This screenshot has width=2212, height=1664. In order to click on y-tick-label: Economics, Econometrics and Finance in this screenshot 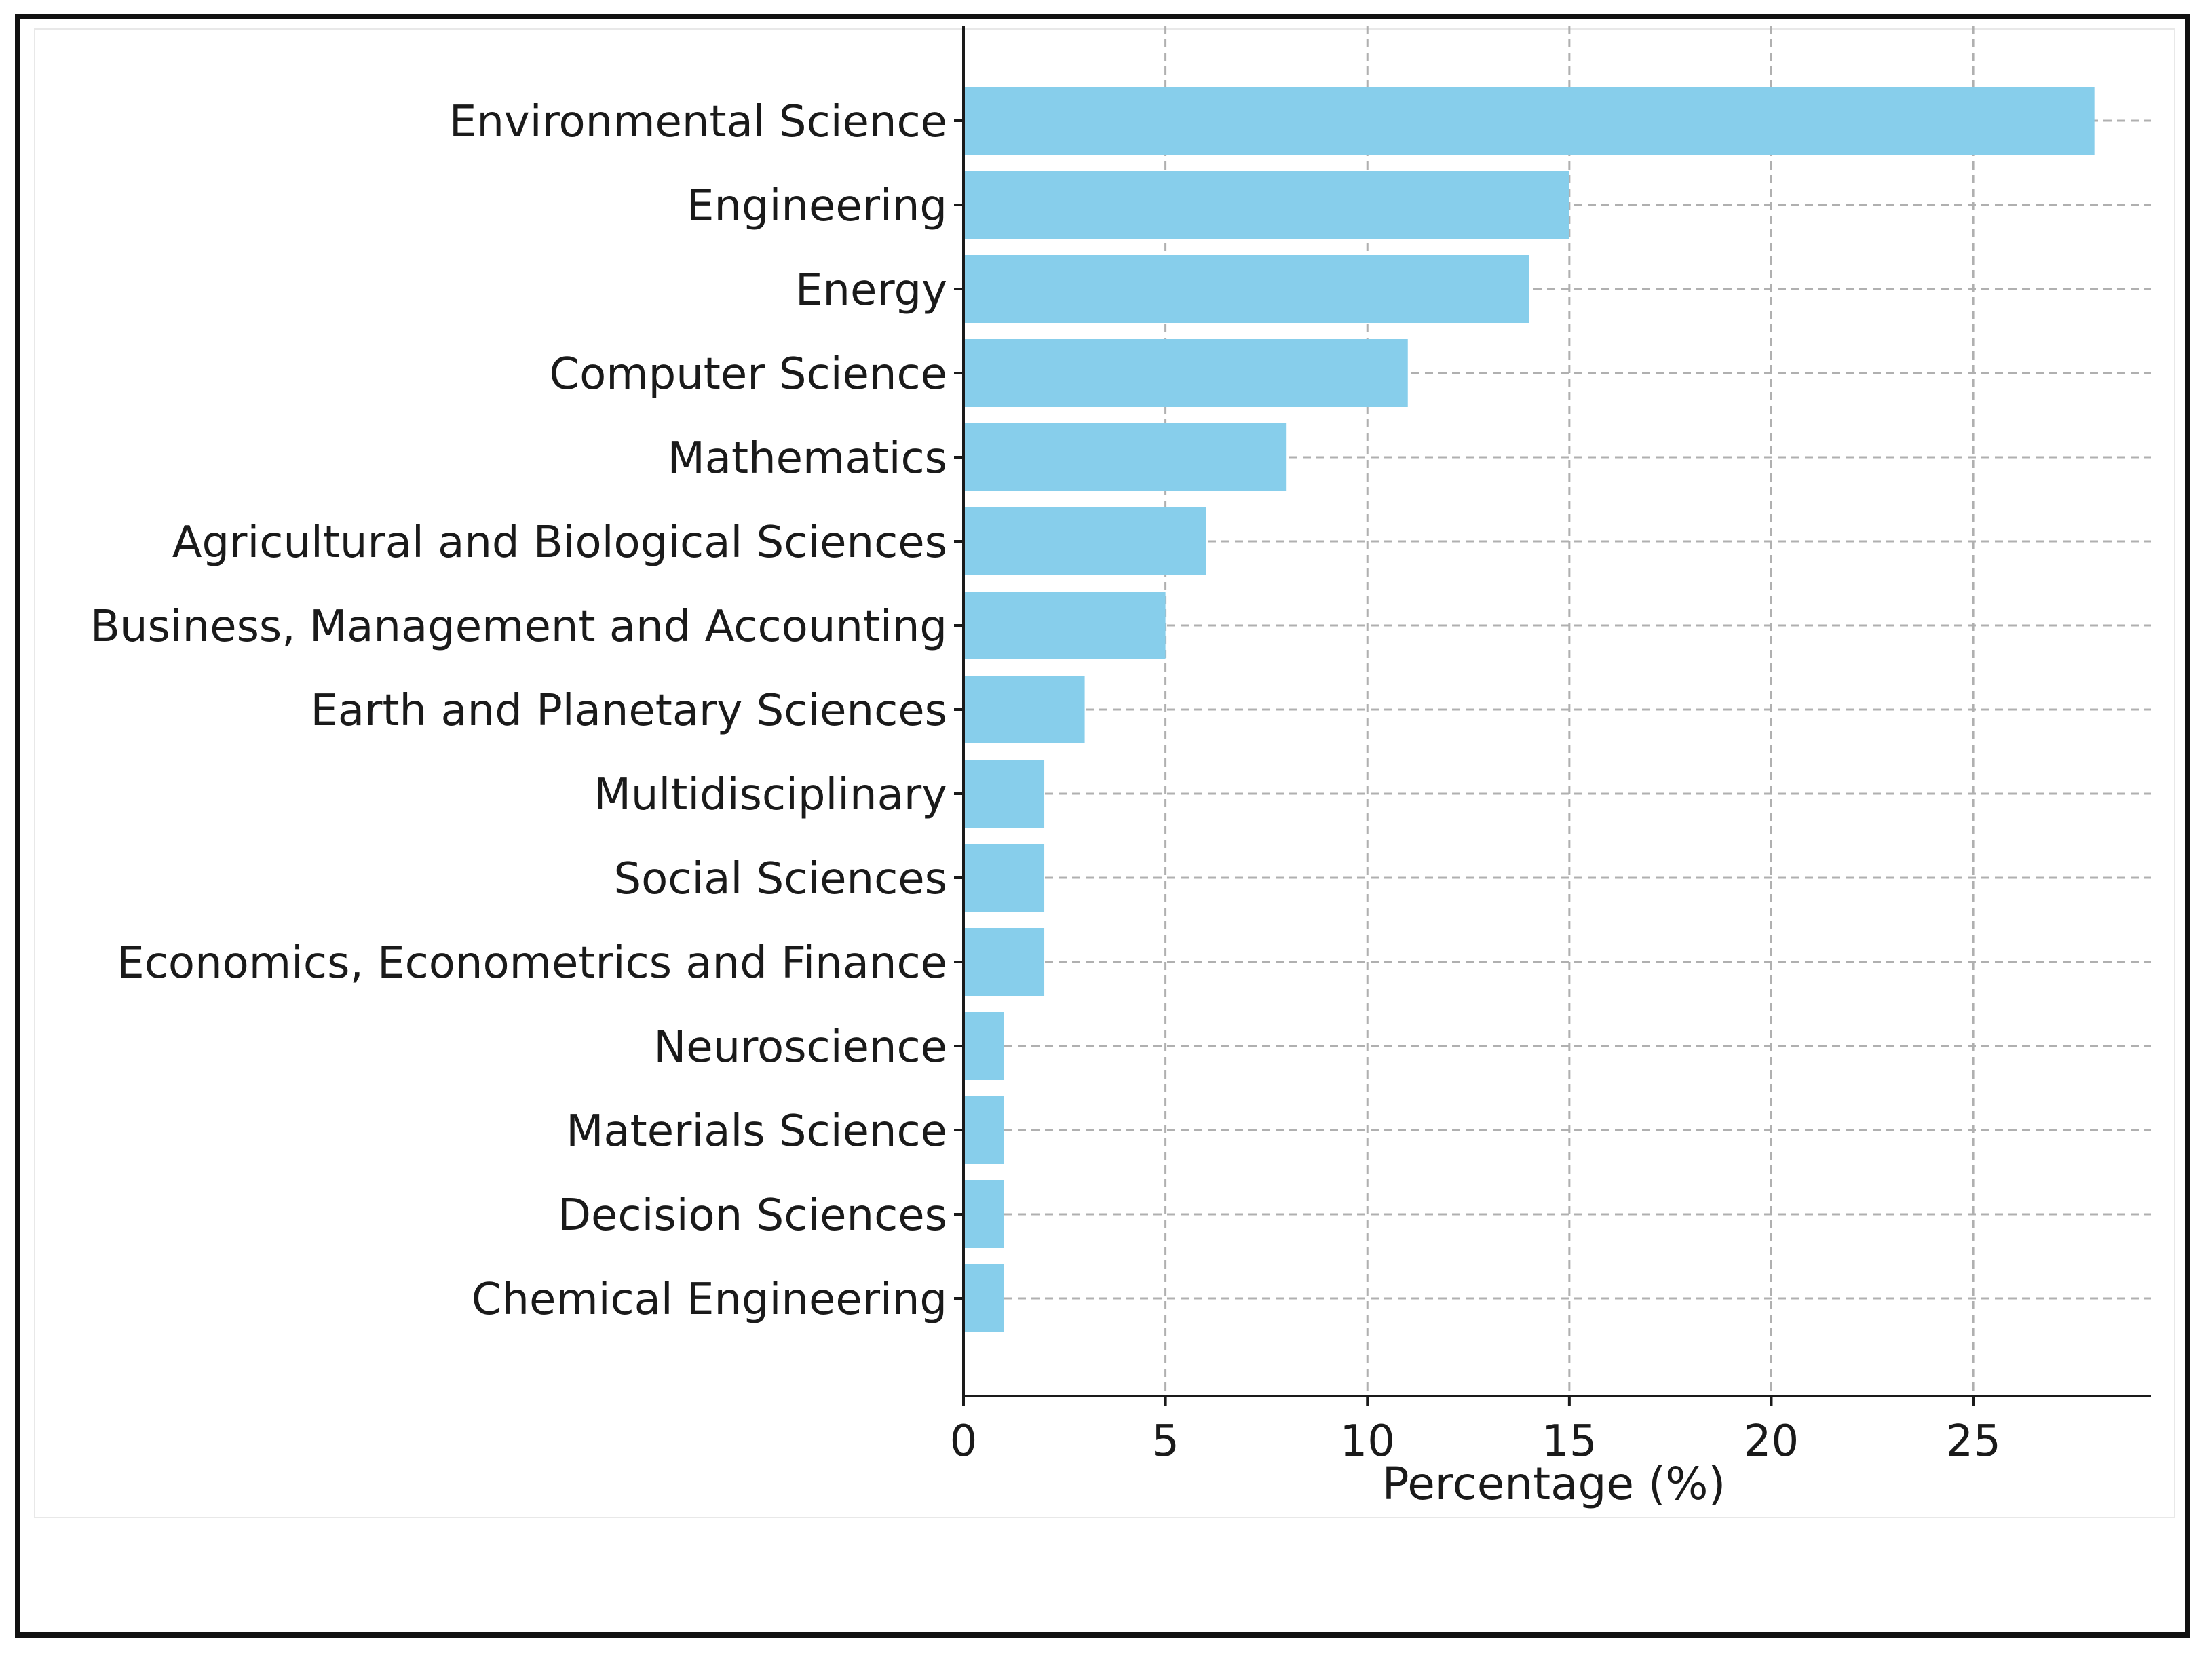, I will do `click(532, 963)`.